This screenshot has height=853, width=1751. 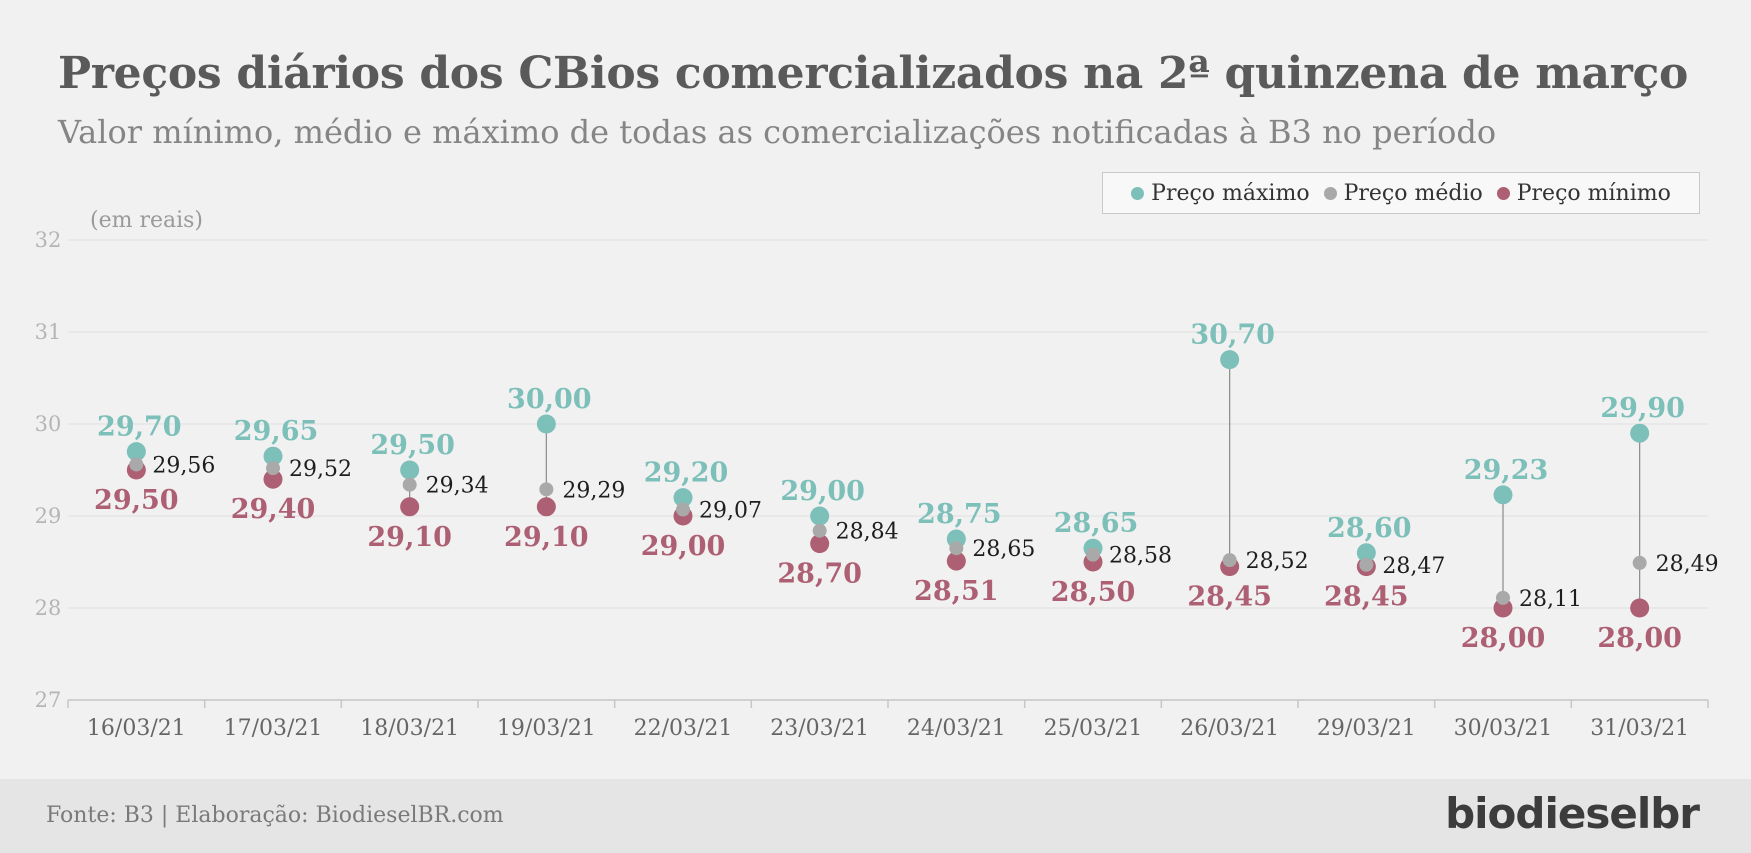 What do you see at coordinates (48, 608) in the screenshot?
I see `y-tick-label: 28` at bounding box center [48, 608].